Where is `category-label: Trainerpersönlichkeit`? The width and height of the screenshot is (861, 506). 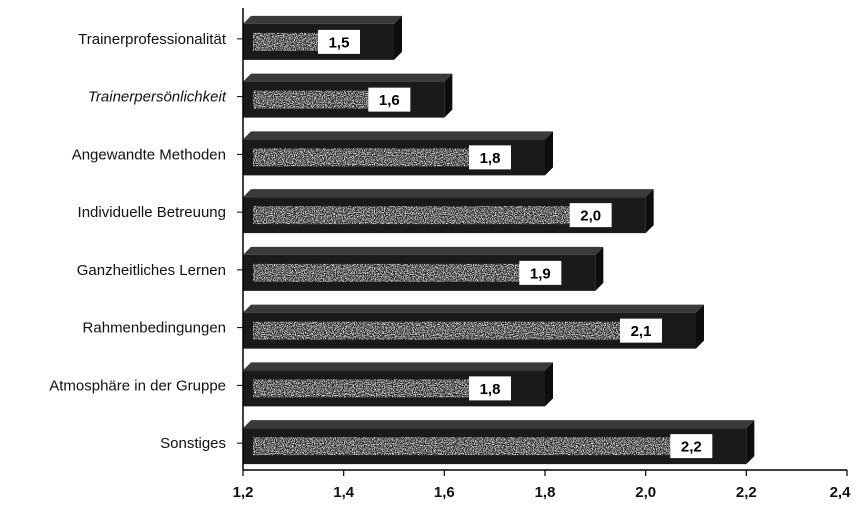 category-label: Trainerpersönlichkeit is located at coordinates (157, 97).